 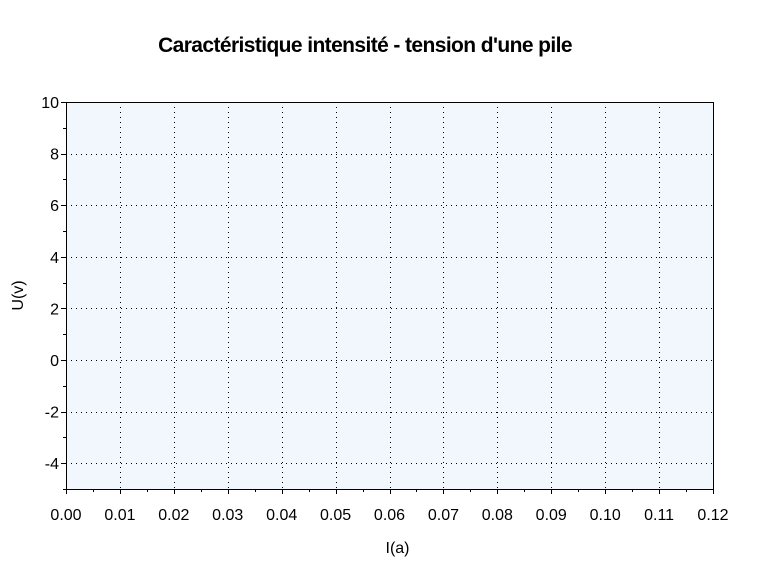 I want to click on x-tick-label: 0.12, so click(x=712, y=515).